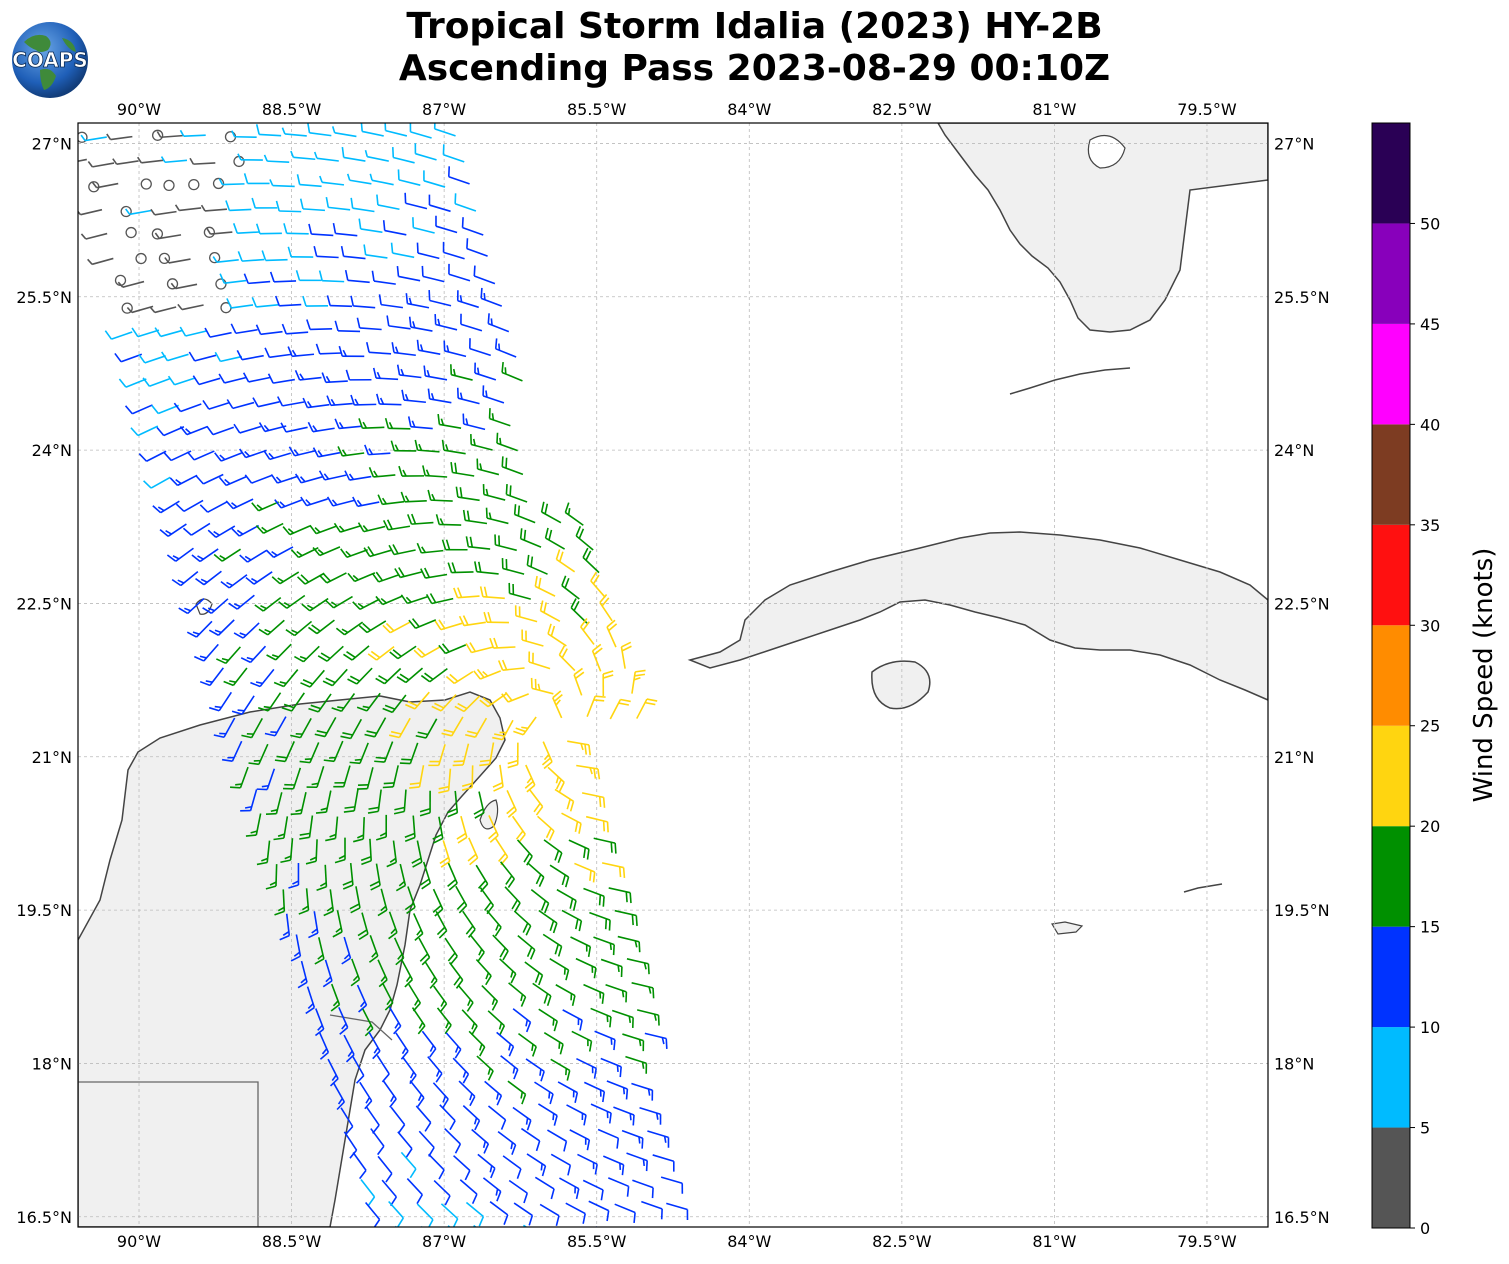 The image size is (1509, 1264). What do you see at coordinates (1302, 910) in the screenshot?
I see `lat-tick-label-right: 19.5°N` at bounding box center [1302, 910].